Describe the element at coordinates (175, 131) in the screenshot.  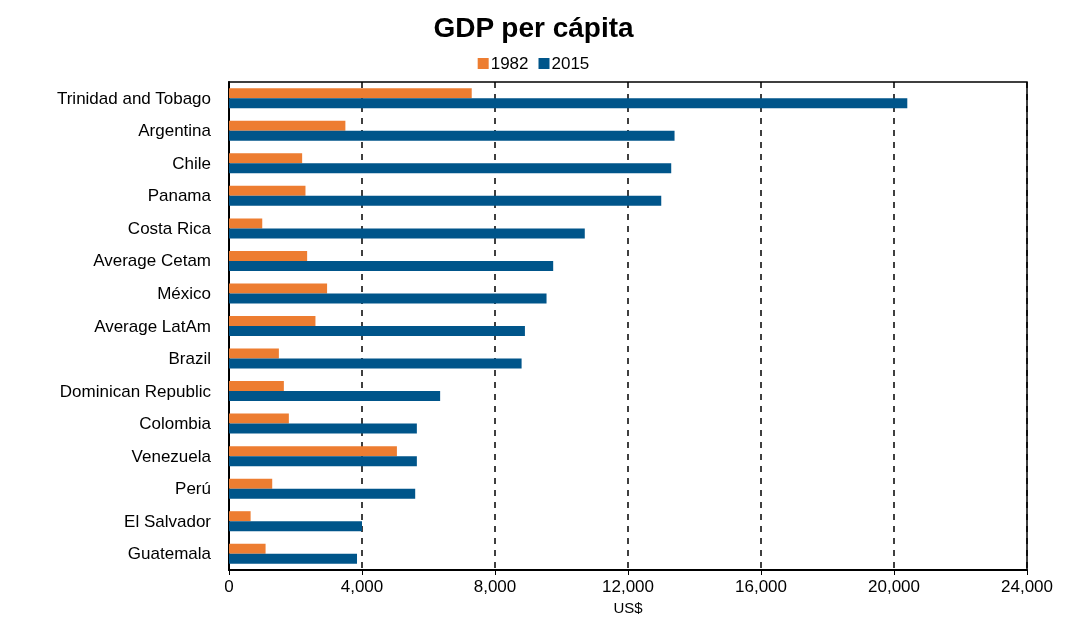
I see `y-tick-label: Argentina` at that location.